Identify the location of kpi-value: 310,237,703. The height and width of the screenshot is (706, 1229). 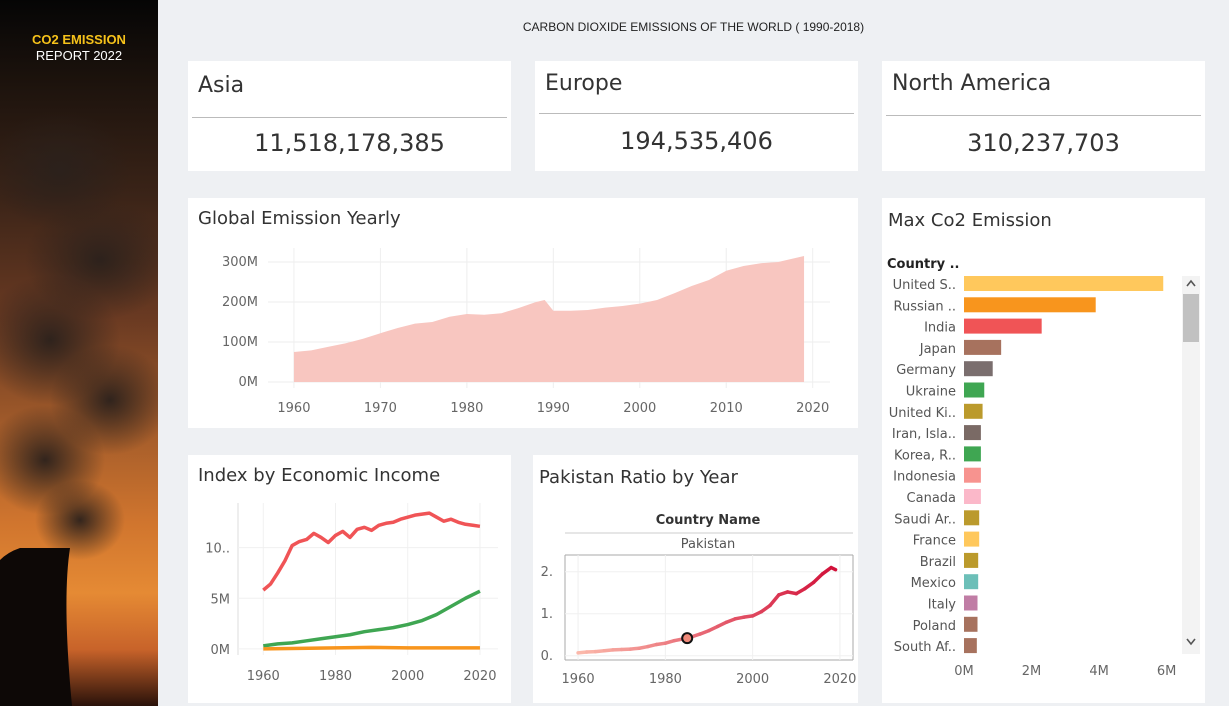
(1043, 143).